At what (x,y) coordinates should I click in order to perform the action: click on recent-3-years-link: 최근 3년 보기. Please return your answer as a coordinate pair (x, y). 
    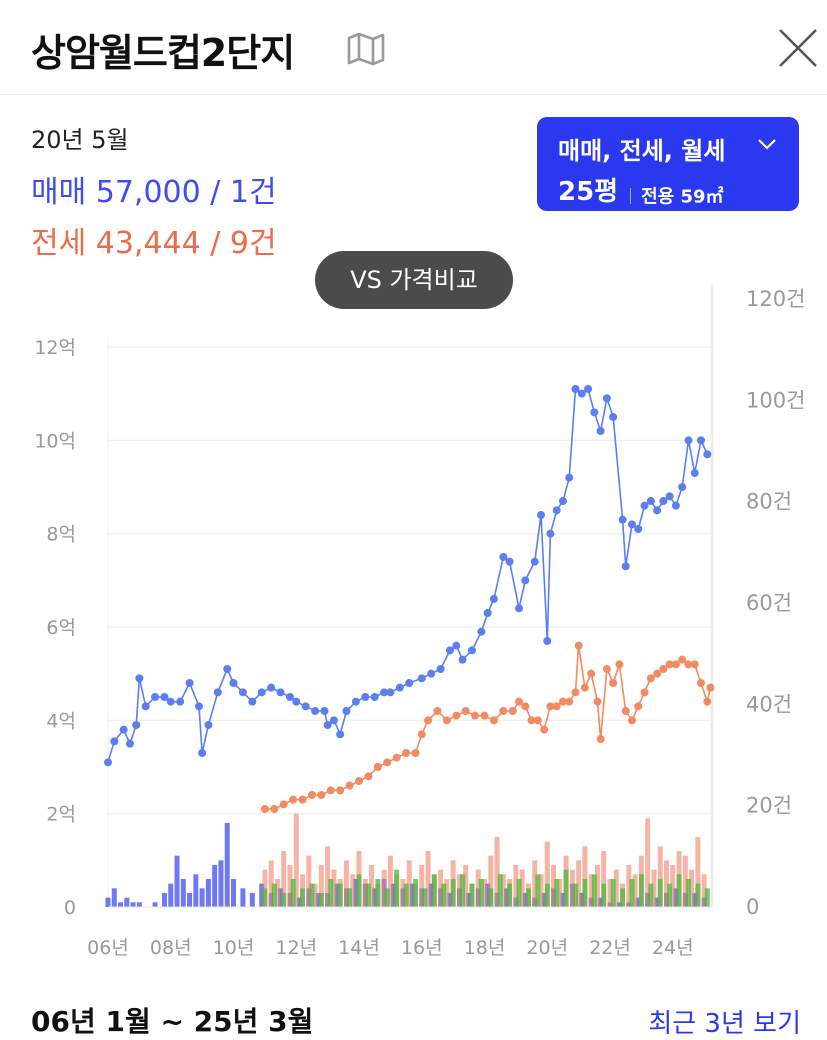
    Looking at the image, I should click on (724, 1024).